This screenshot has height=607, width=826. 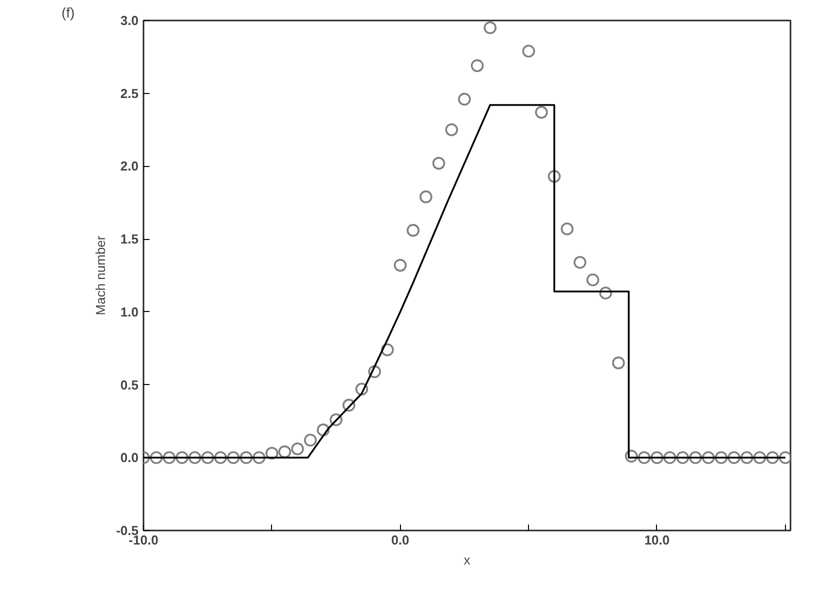 I want to click on y-tick-label: 0.5, so click(x=129, y=384).